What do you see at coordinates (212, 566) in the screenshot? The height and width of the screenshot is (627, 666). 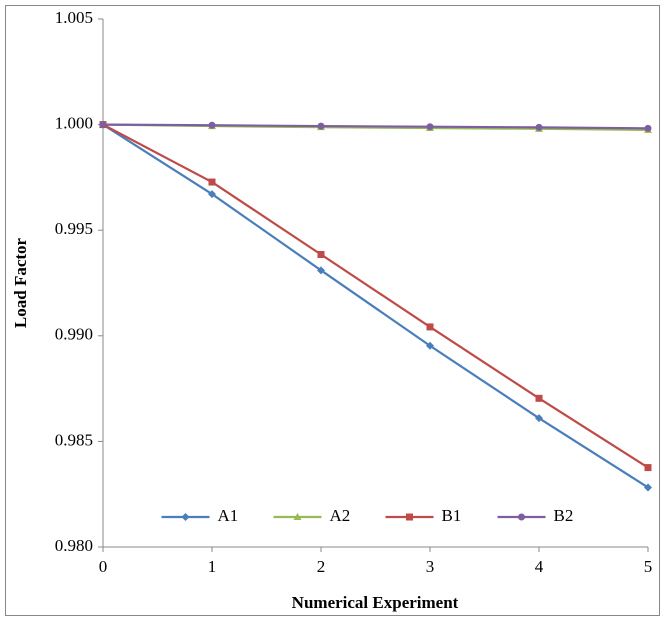 I see `x-tick-label: 1` at bounding box center [212, 566].